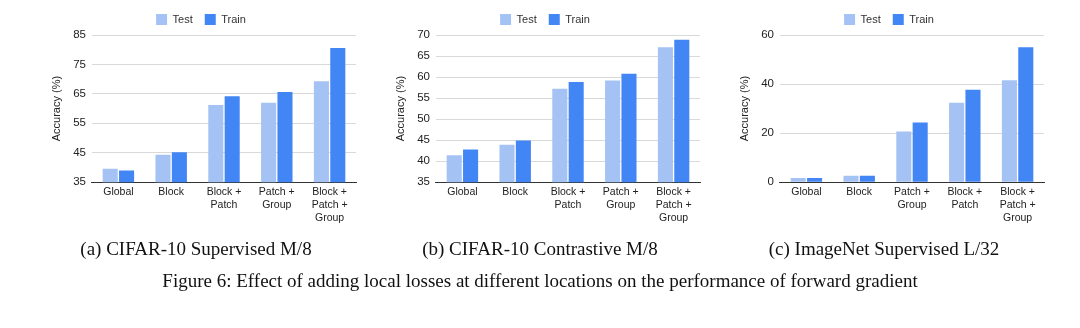 This screenshot has height=328, width=1080. I want to click on y-tick-label: 85, so click(79, 34).